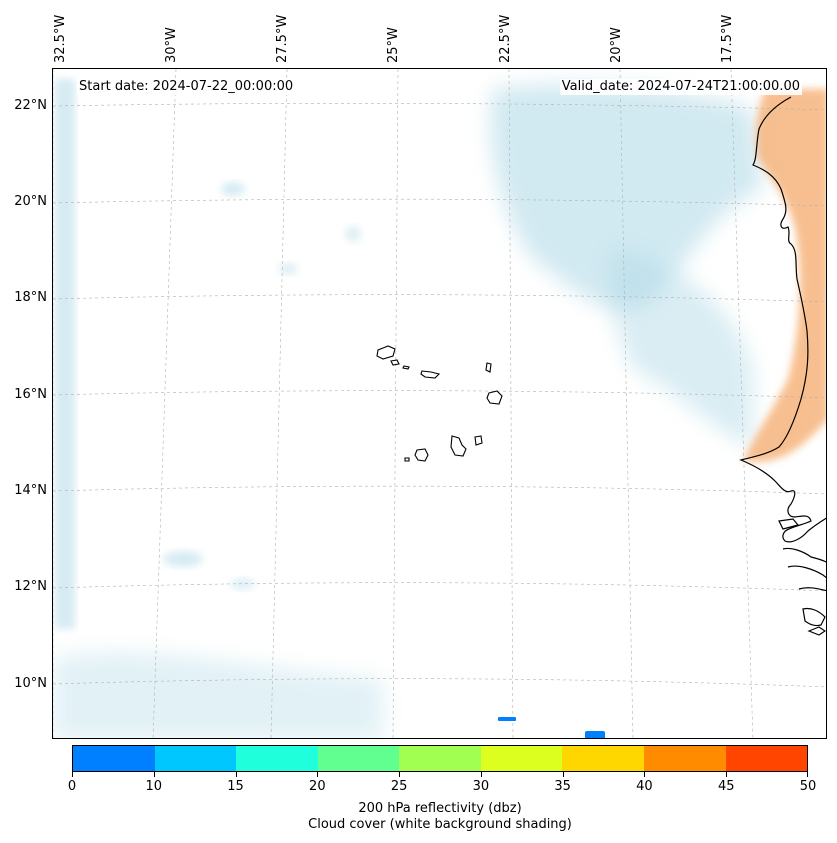 This screenshot has width=837, height=843. I want to click on african-coastline, so click(782, 366).